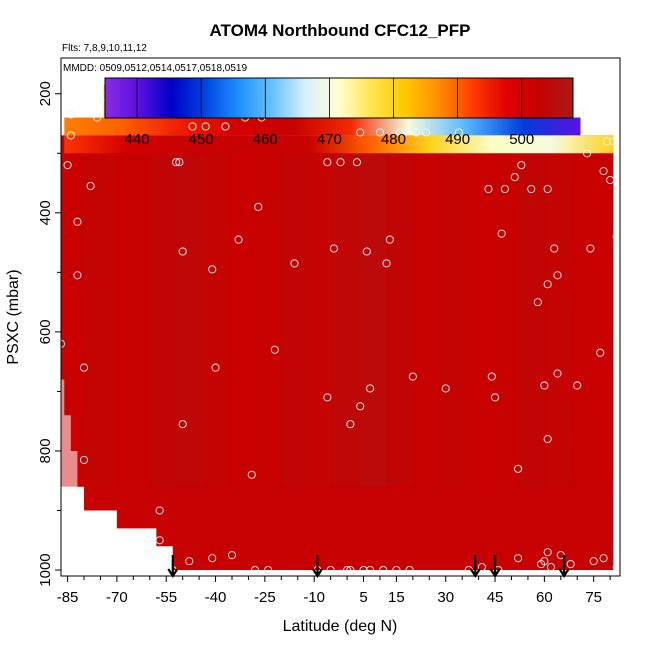 This screenshot has height=650, width=650. I want to click on flights-subtitle: Flts: 7,8,9,10,11,12, so click(104, 48).